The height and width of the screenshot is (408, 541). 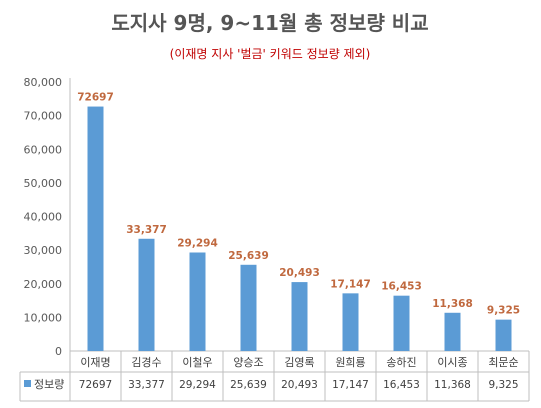 What do you see at coordinates (95, 98) in the screenshot?
I see `data-label: 72697` at bounding box center [95, 98].